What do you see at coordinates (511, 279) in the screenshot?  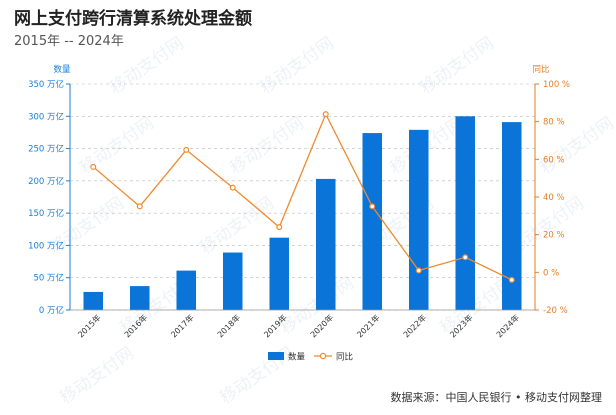 I see `yoy-point-2024年` at bounding box center [511, 279].